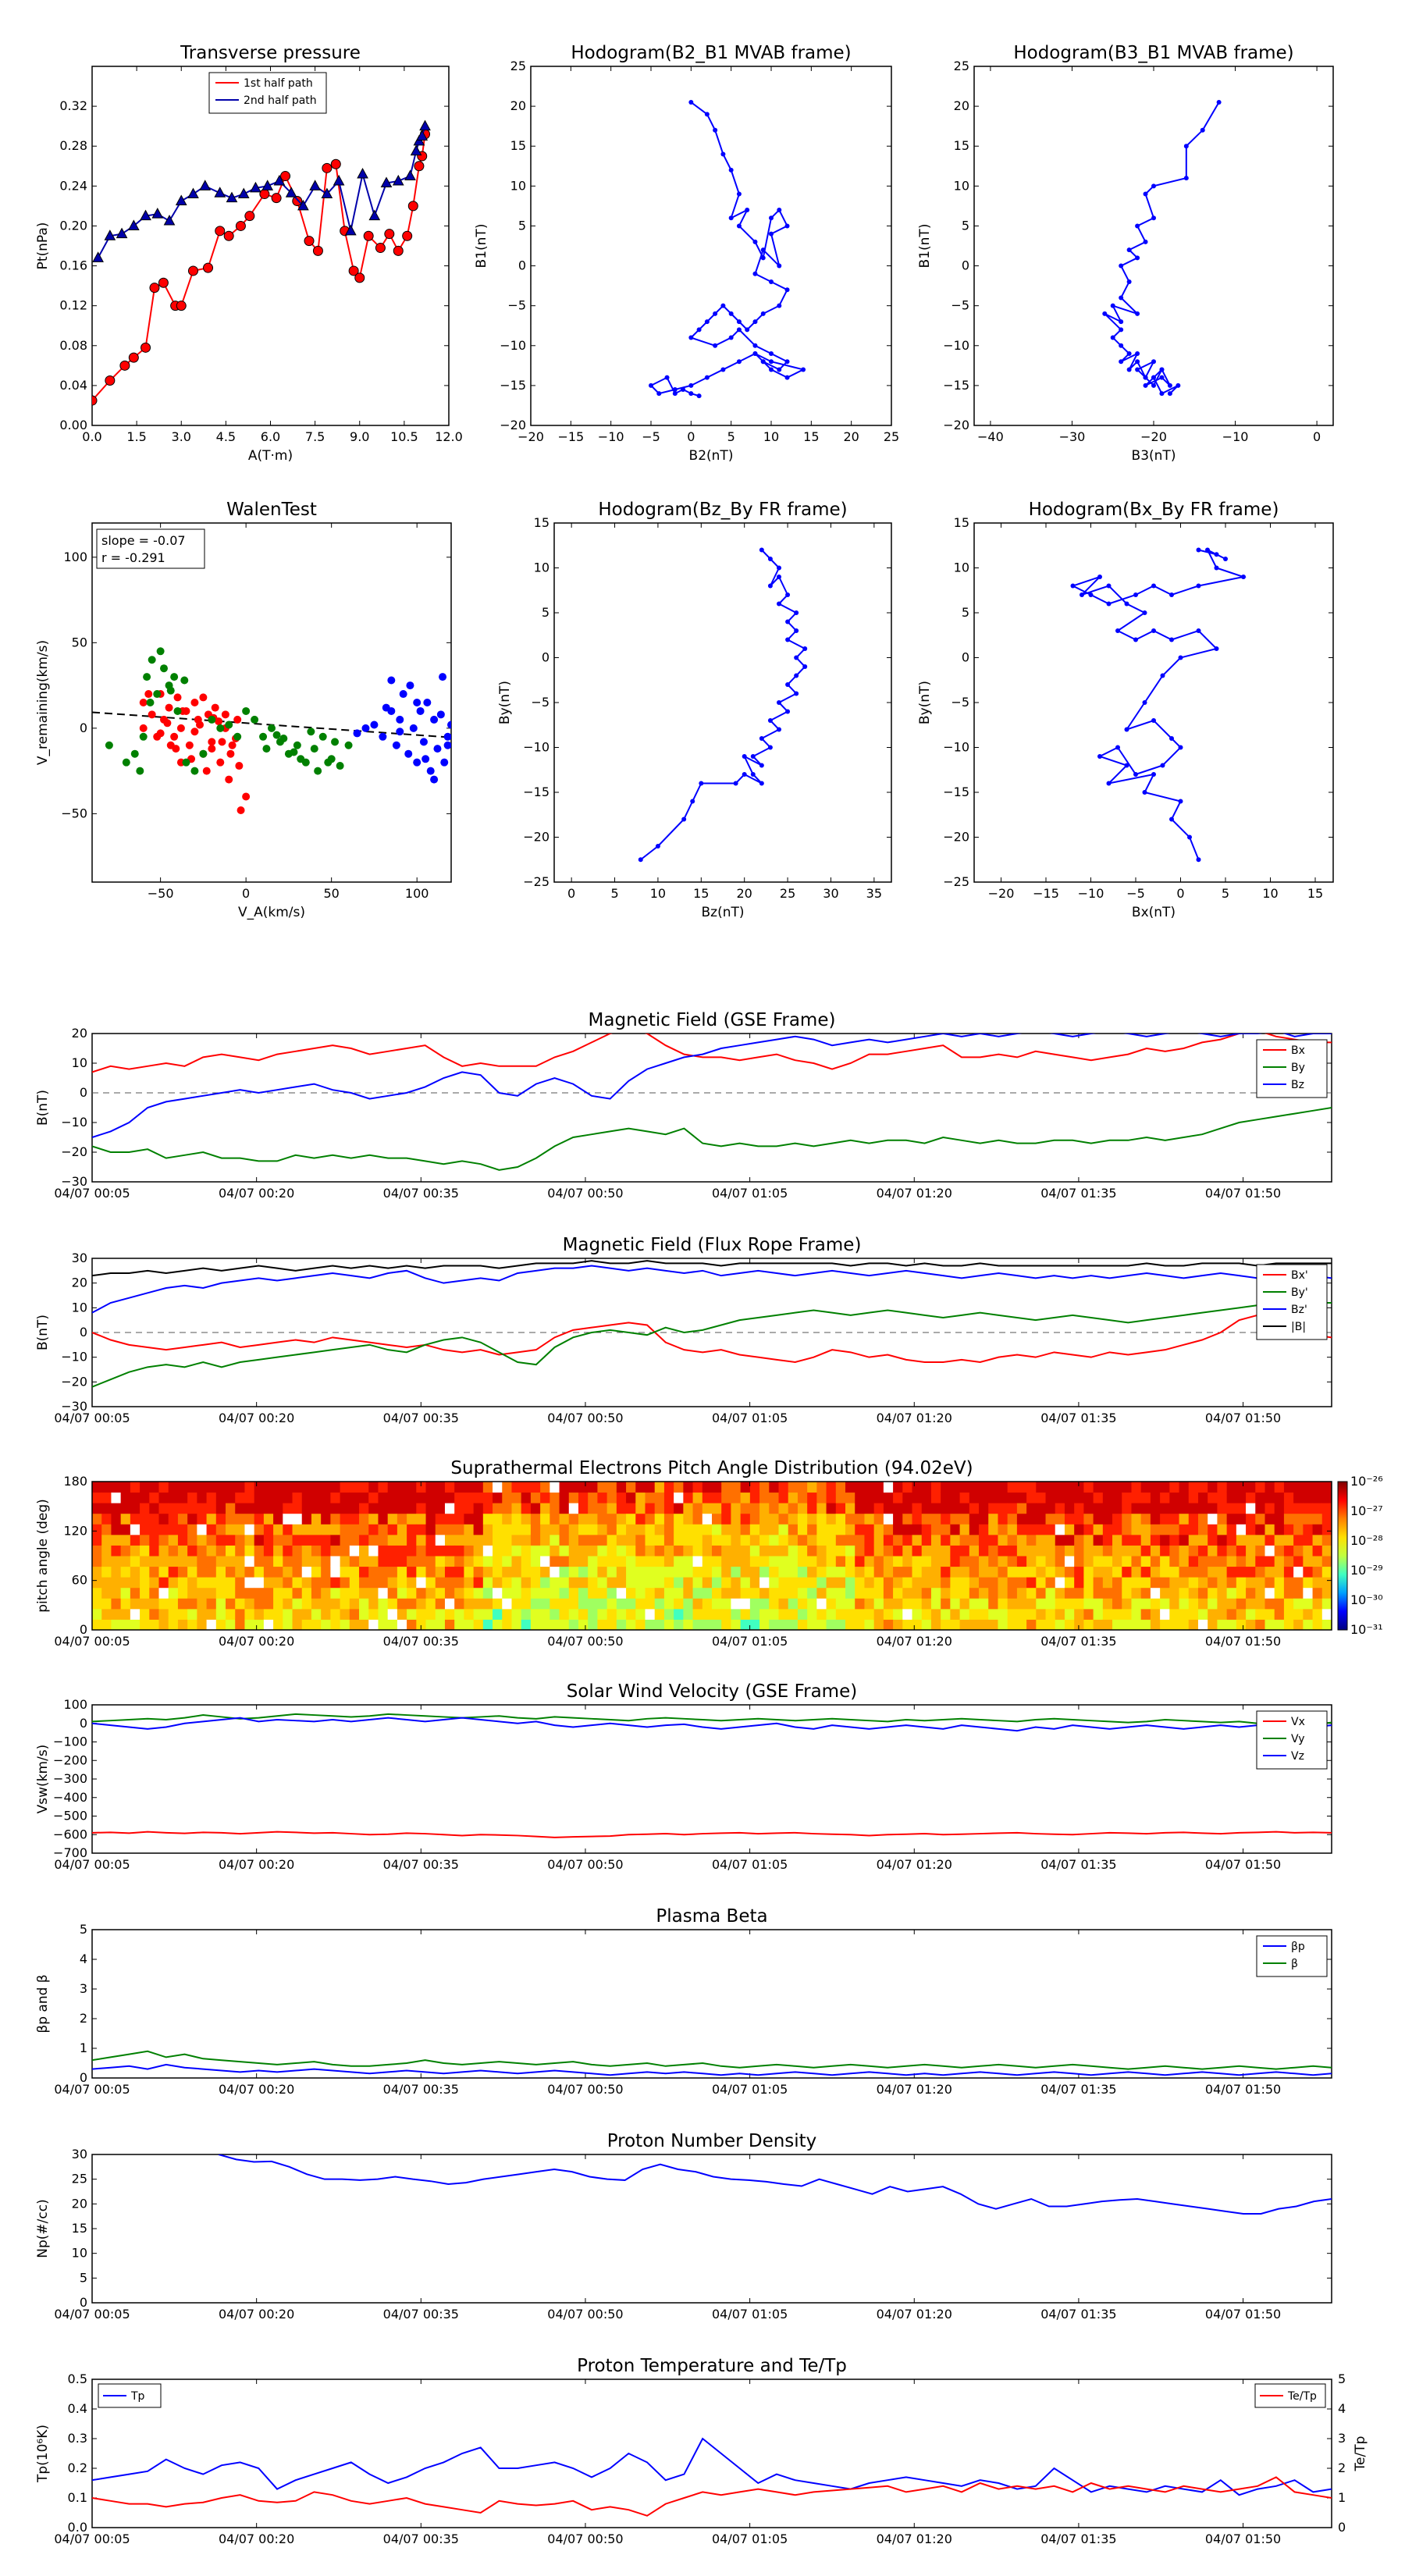 This screenshot has height=2576, width=1405. I want to click on right-tick-label: 2, so click(1342, 2467).